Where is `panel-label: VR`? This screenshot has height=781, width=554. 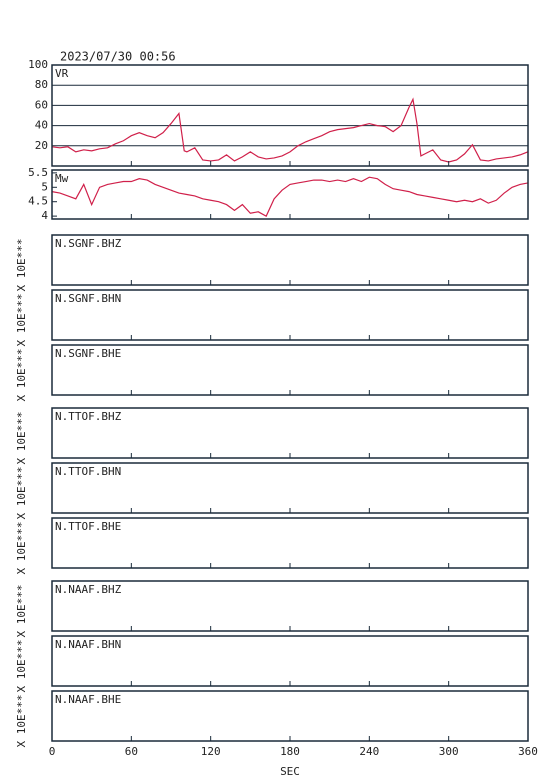
panel-label: VR is located at coordinates (62, 73).